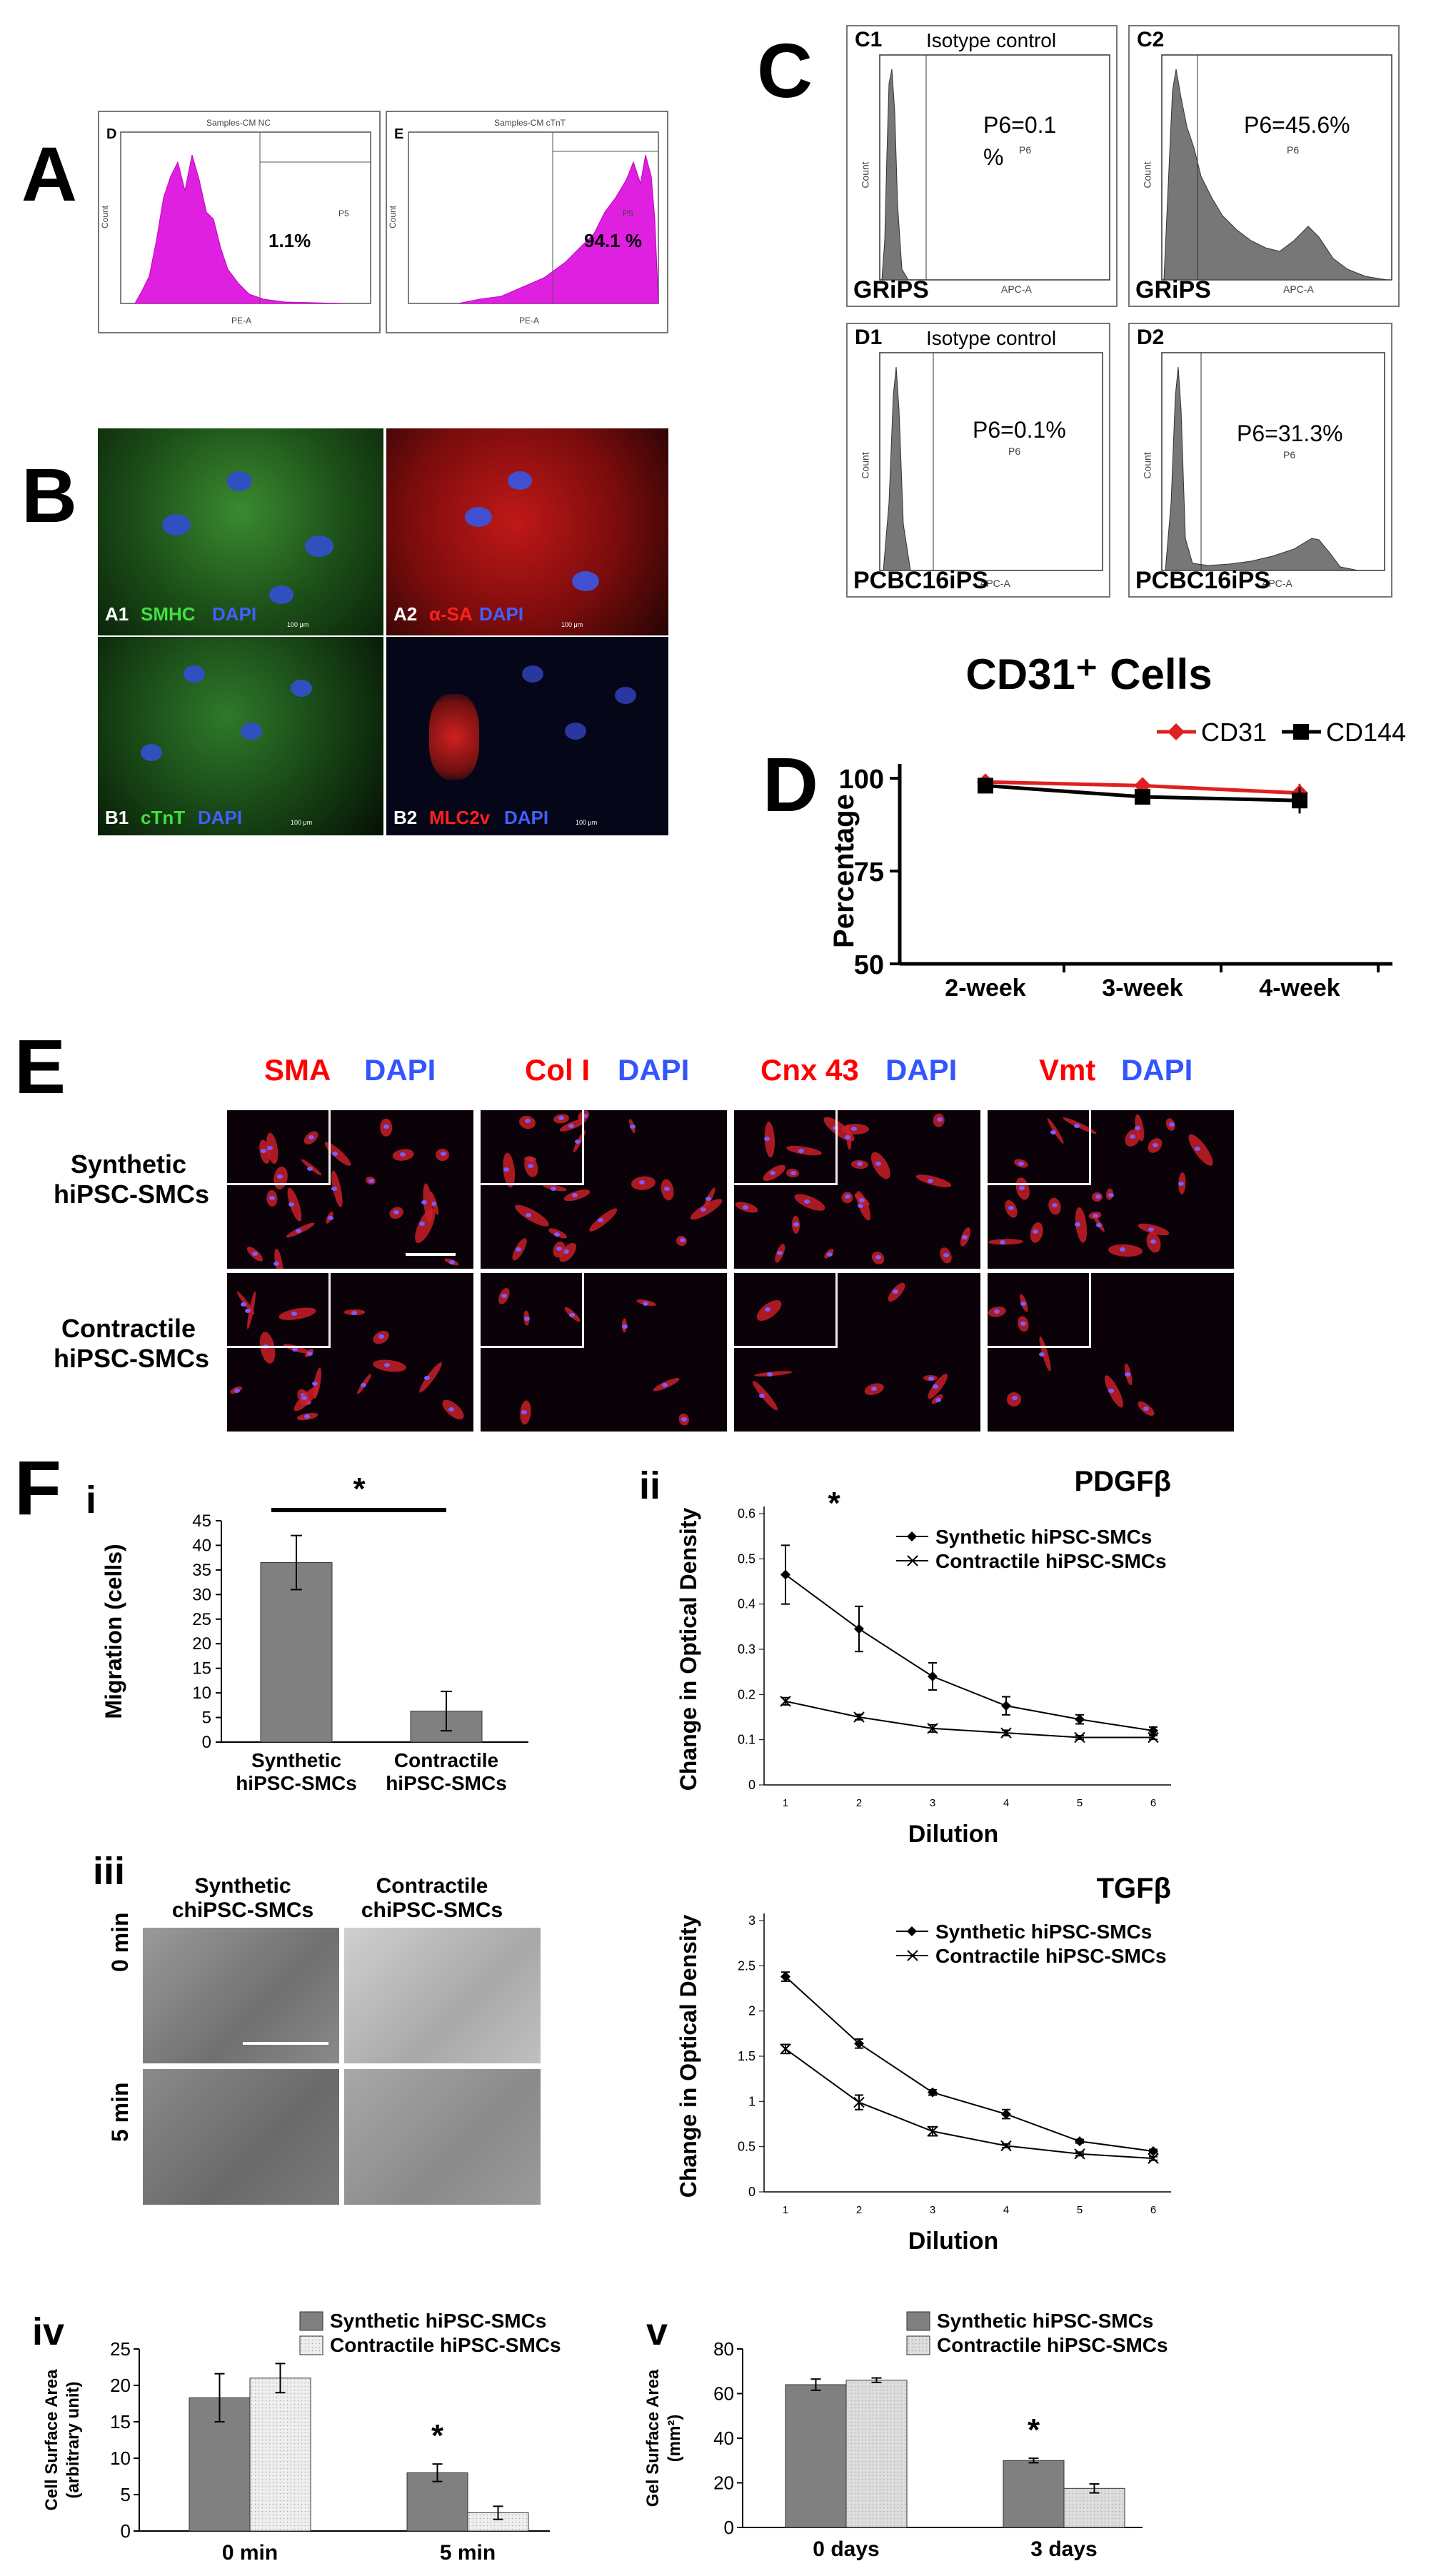 This screenshot has height=2576, width=1451. What do you see at coordinates (674, 2438) in the screenshot?
I see `y-axis-label: (mm²)` at bounding box center [674, 2438].